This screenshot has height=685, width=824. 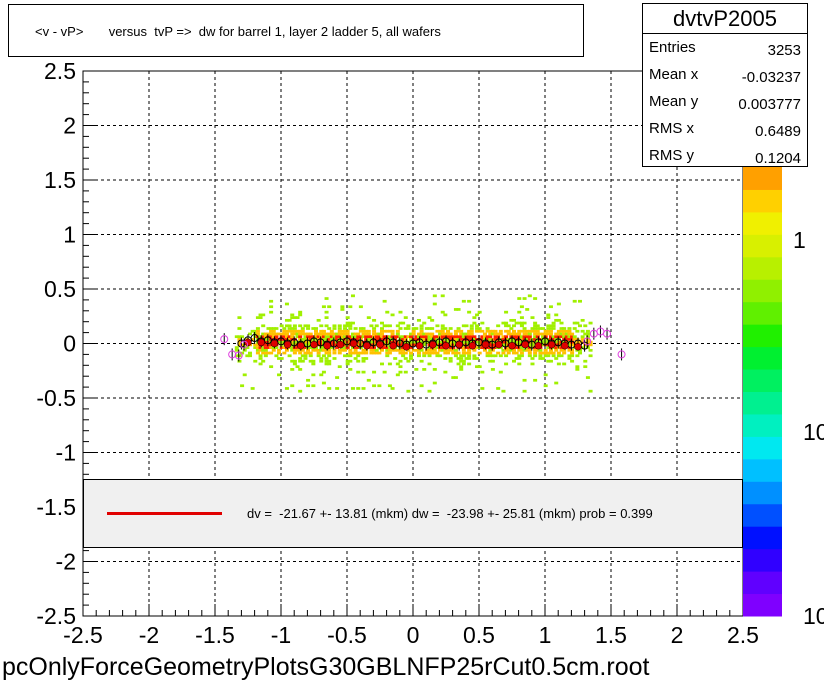 I want to click on x-tick-label: -2.5, so click(x=83, y=635).